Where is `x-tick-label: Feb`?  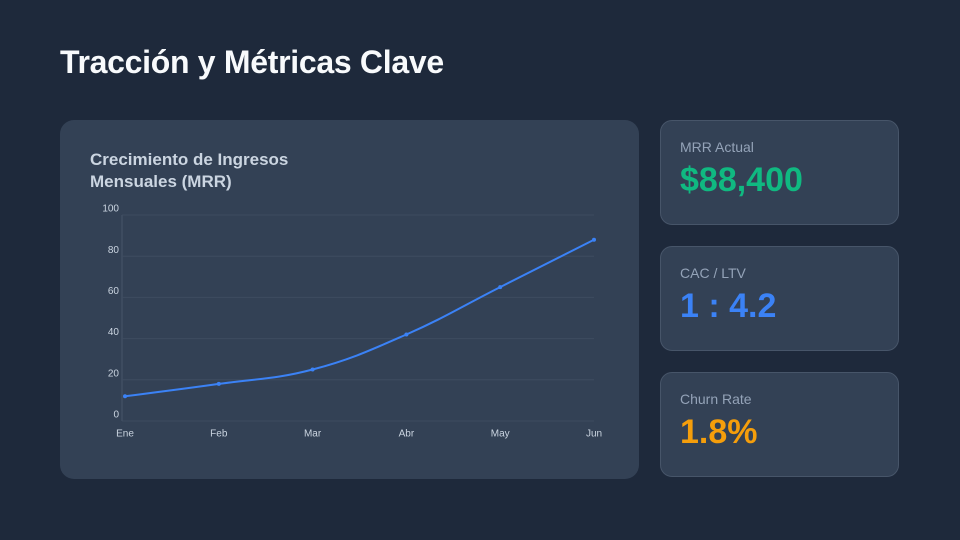 x-tick-label: Feb is located at coordinates (219, 434).